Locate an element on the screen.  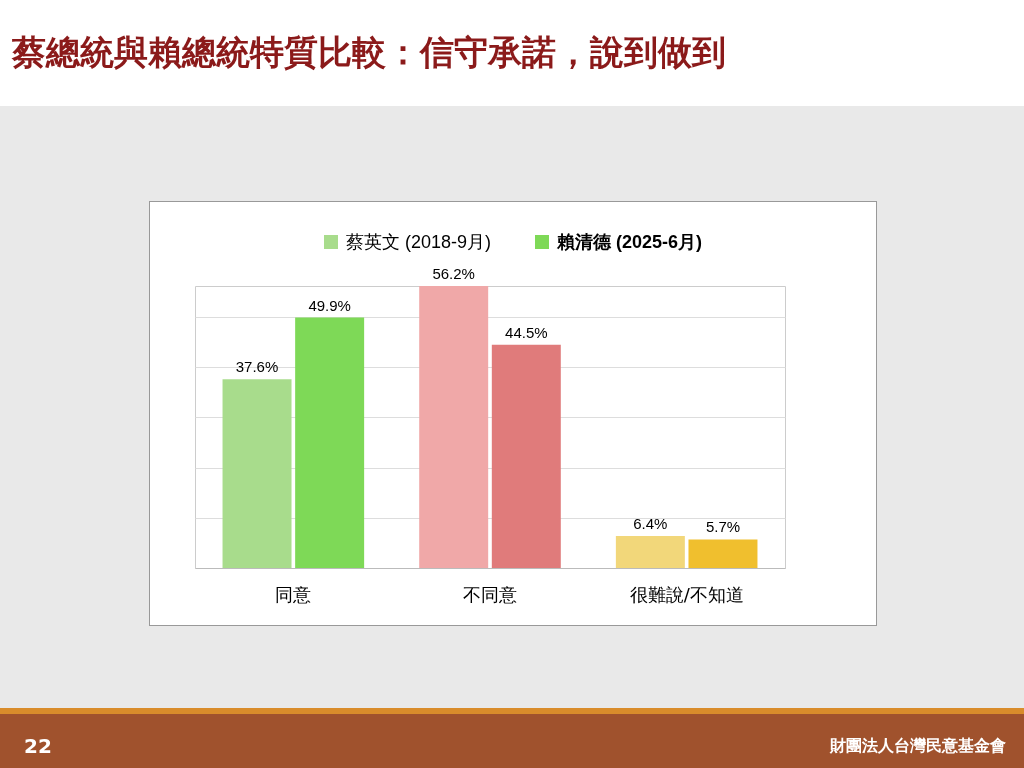
data-label: 6.4% is located at coordinates (650, 523).